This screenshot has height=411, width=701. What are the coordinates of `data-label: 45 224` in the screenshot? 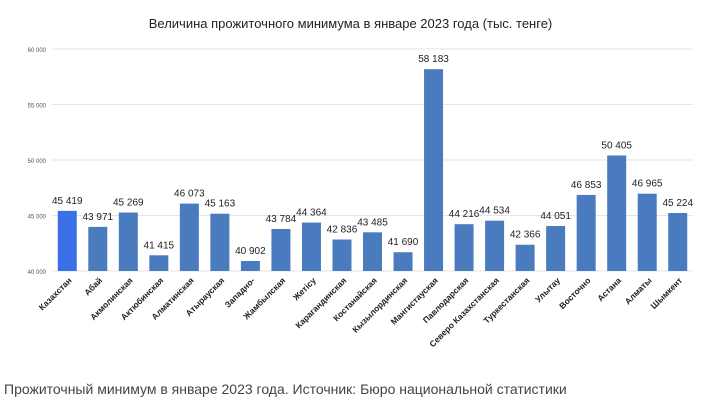 It's located at (677, 203).